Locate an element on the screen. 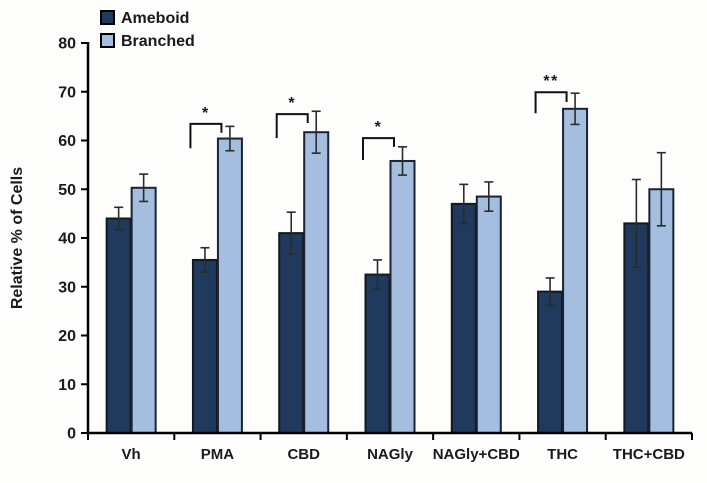  legend-label-branched: Branched is located at coordinates (158, 41).